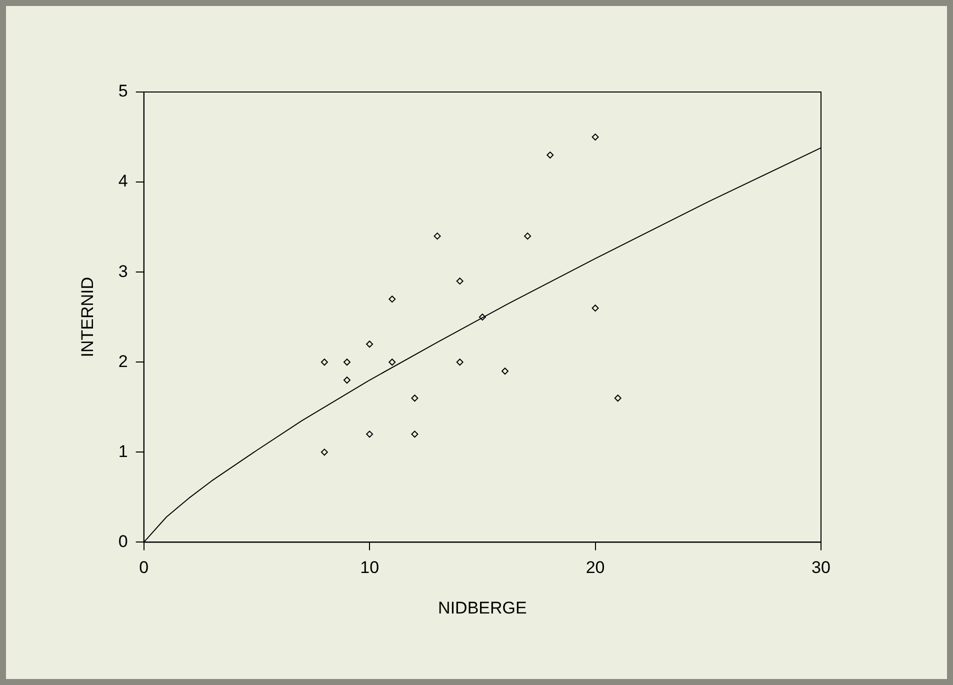 This screenshot has height=685, width=953. I want to click on y-tick-label: 4, so click(123, 181).